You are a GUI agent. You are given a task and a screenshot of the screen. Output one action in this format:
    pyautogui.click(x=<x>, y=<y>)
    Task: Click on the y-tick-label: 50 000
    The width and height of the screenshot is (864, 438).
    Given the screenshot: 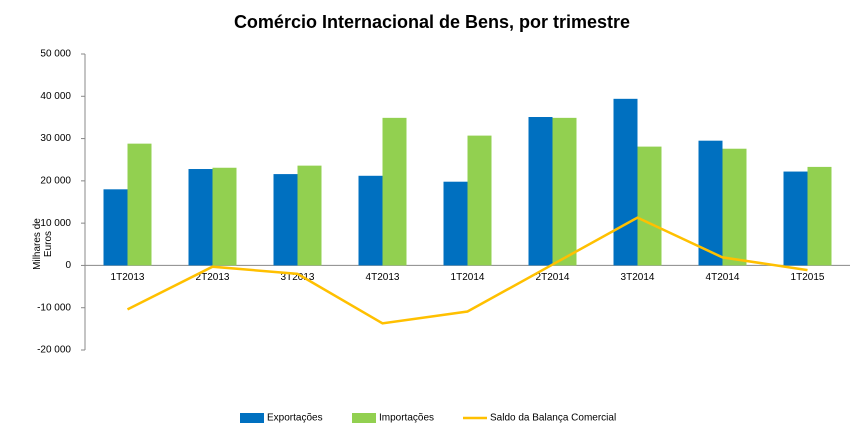 What is the action you would take?
    pyautogui.click(x=55, y=54)
    